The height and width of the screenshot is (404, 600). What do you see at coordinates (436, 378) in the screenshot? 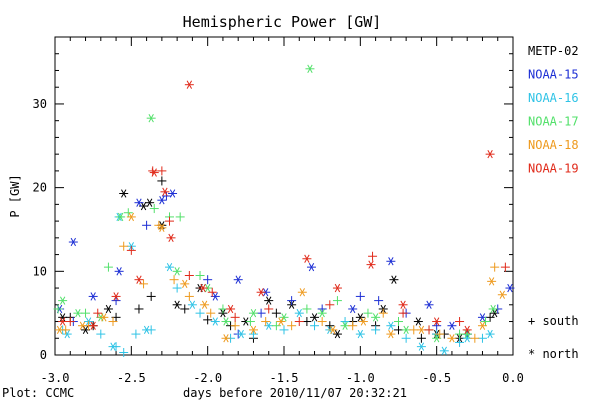
I see `x-tick-label: -0.5` at bounding box center [436, 378].